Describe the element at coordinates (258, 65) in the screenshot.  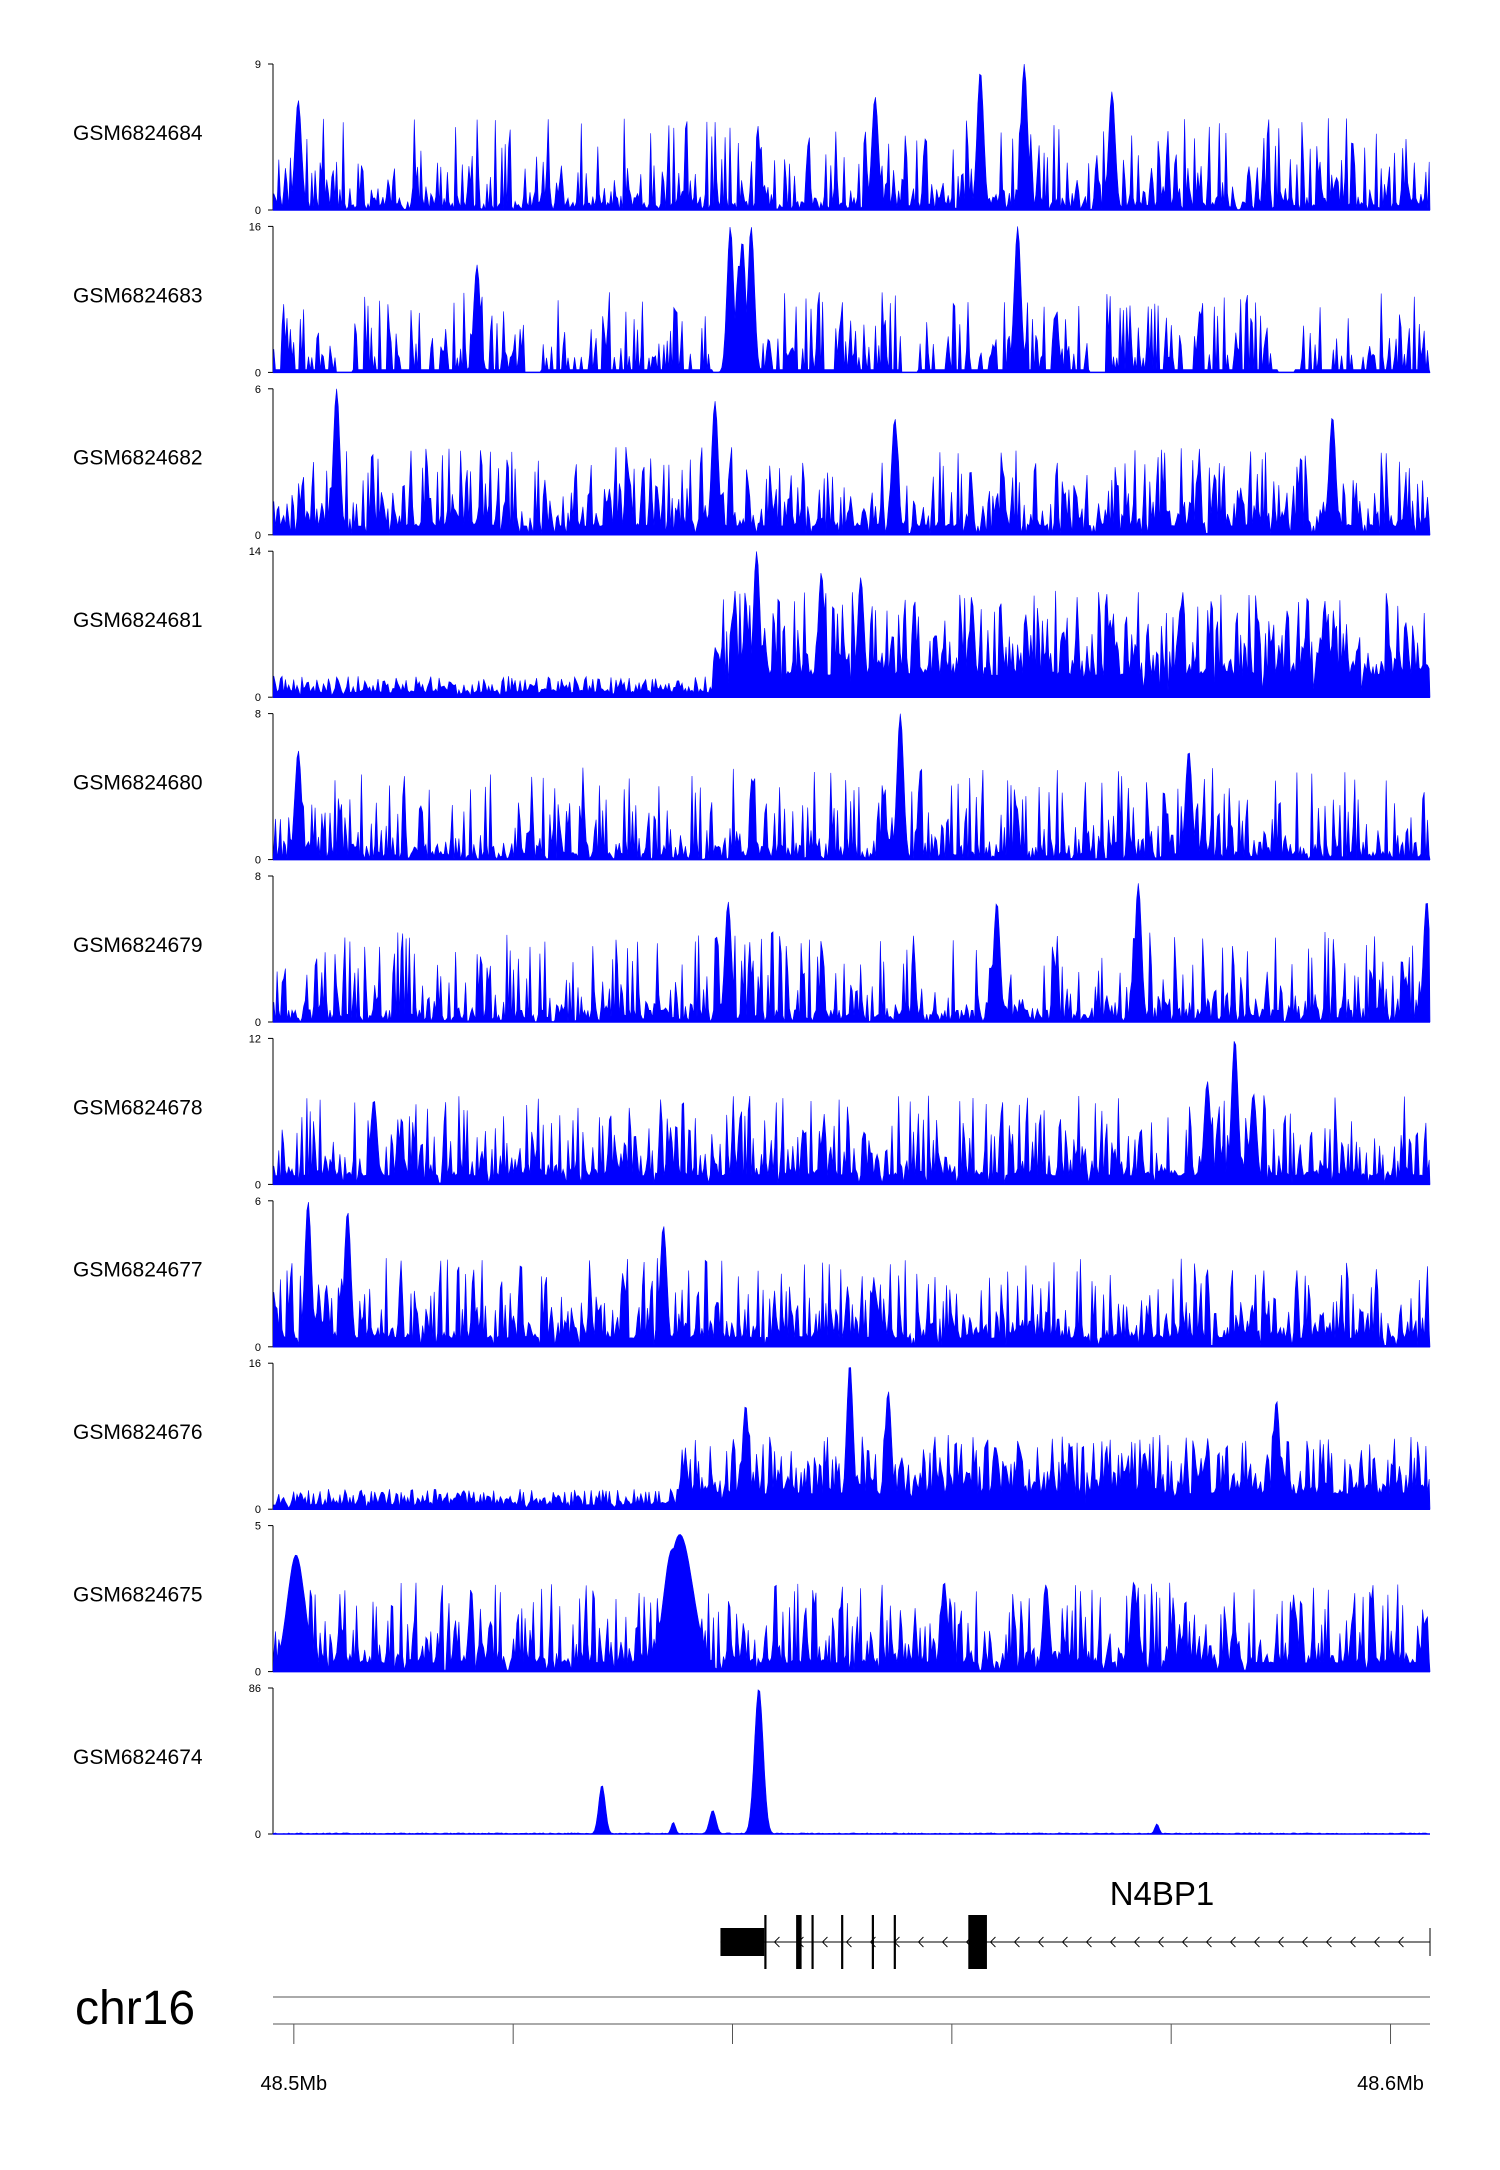
I see `y-tick-label-max: 9` at that location.